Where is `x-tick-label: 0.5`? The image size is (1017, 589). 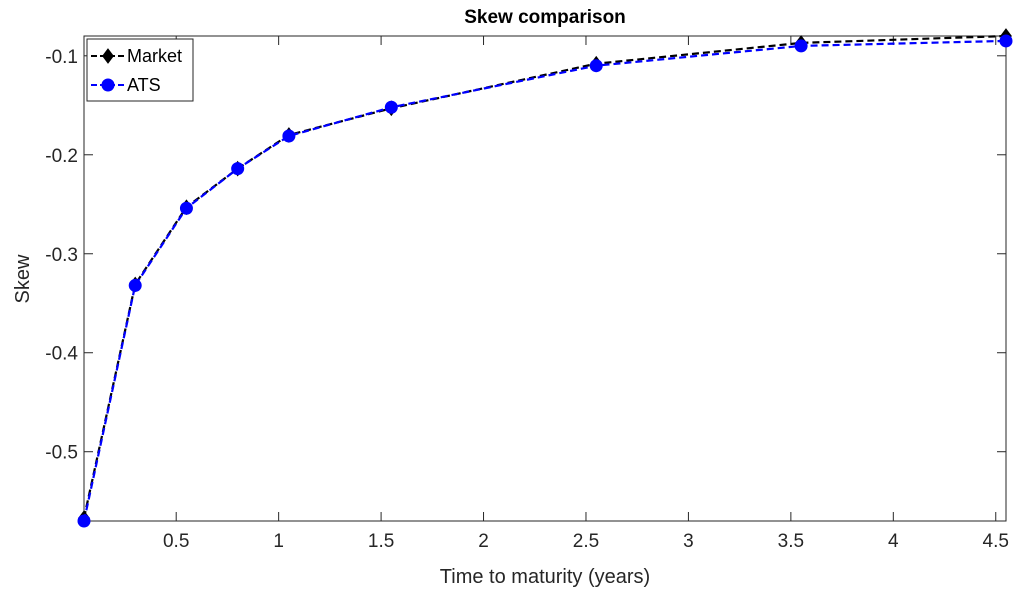
x-tick-label: 0.5 is located at coordinates (176, 541).